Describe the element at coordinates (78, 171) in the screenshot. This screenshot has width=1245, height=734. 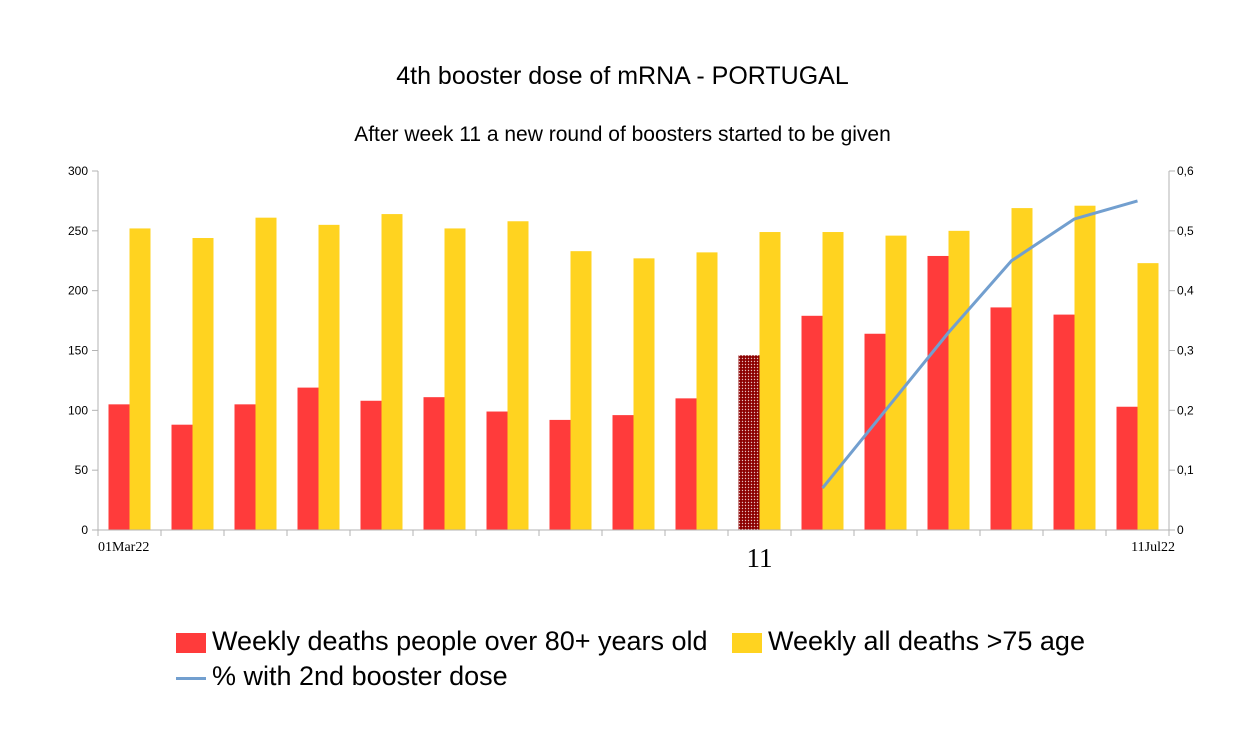
I see `y-left-tick-label: 300` at that location.